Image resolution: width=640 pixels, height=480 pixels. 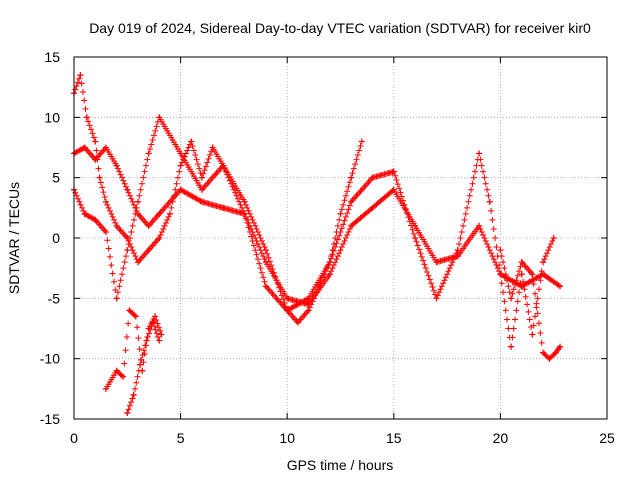 I want to click on x-tick-label: 5, so click(x=181, y=438).